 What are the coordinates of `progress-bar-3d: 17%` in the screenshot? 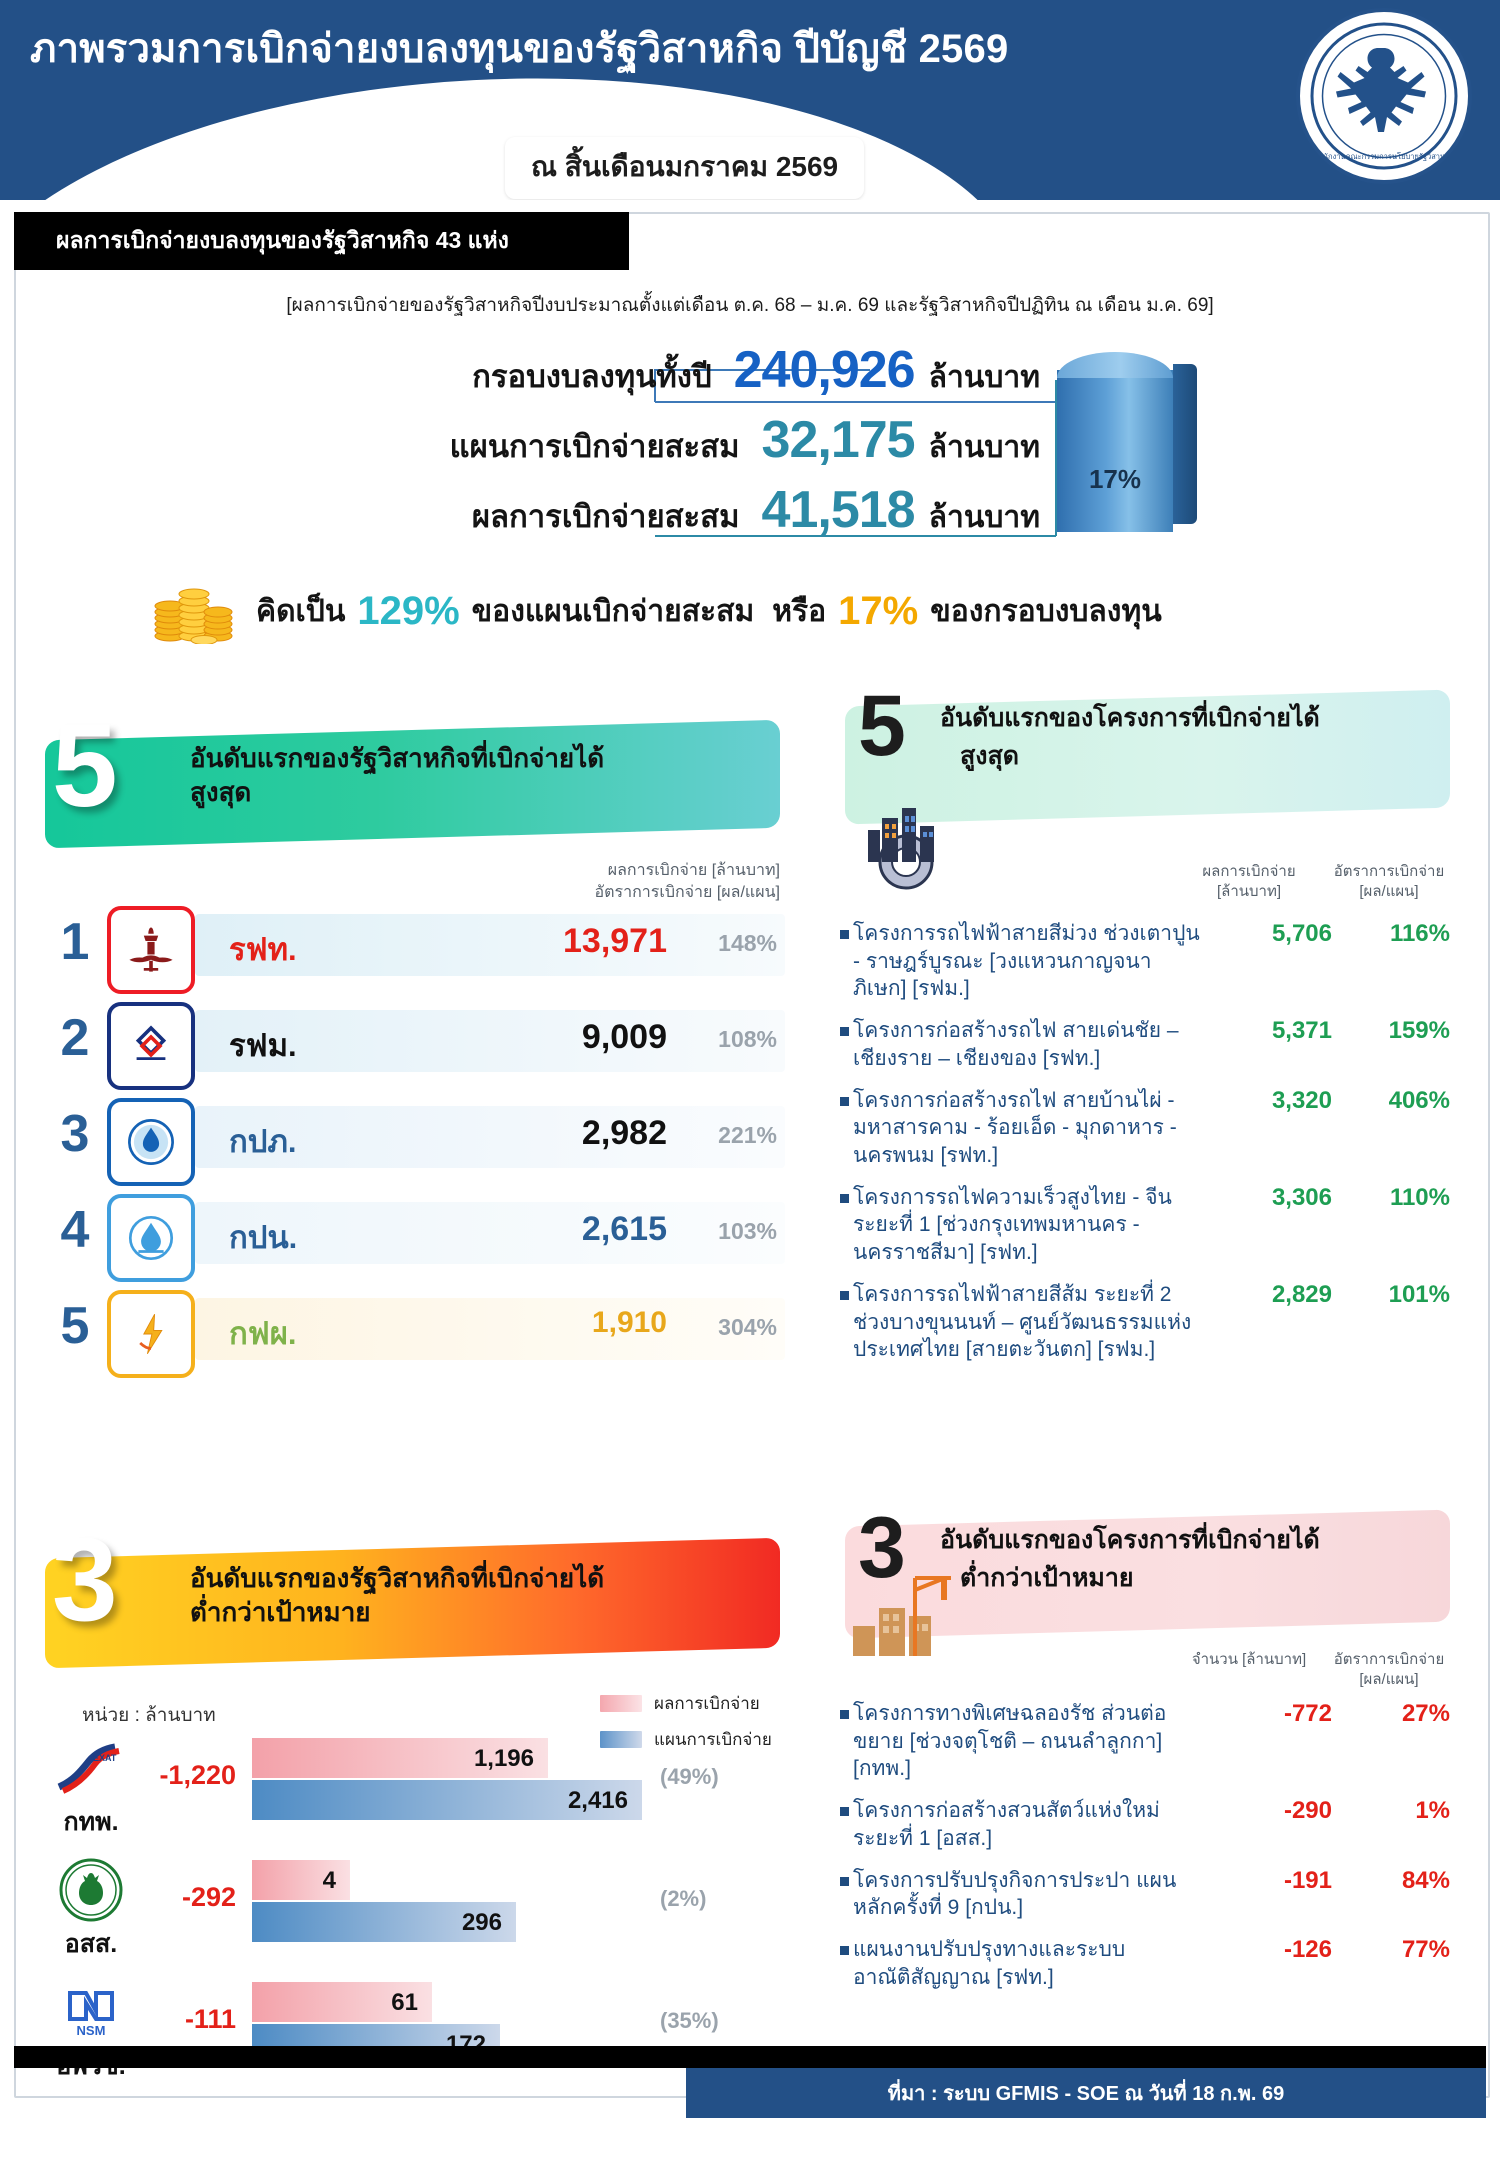 It's located at (1127, 442).